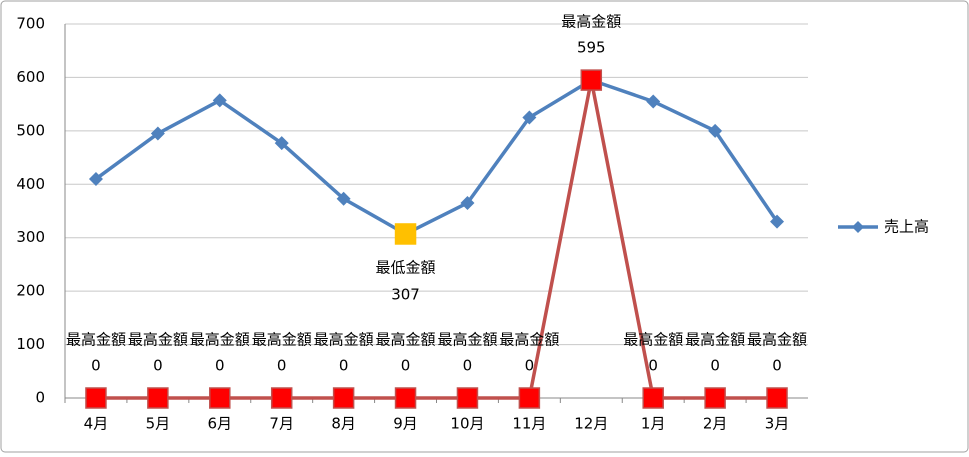 The height and width of the screenshot is (457, 969). What do you see at coordinates (30, 24) in the screenshot?
I see `y-tick-label: 700` at bounding box center [30, 24].